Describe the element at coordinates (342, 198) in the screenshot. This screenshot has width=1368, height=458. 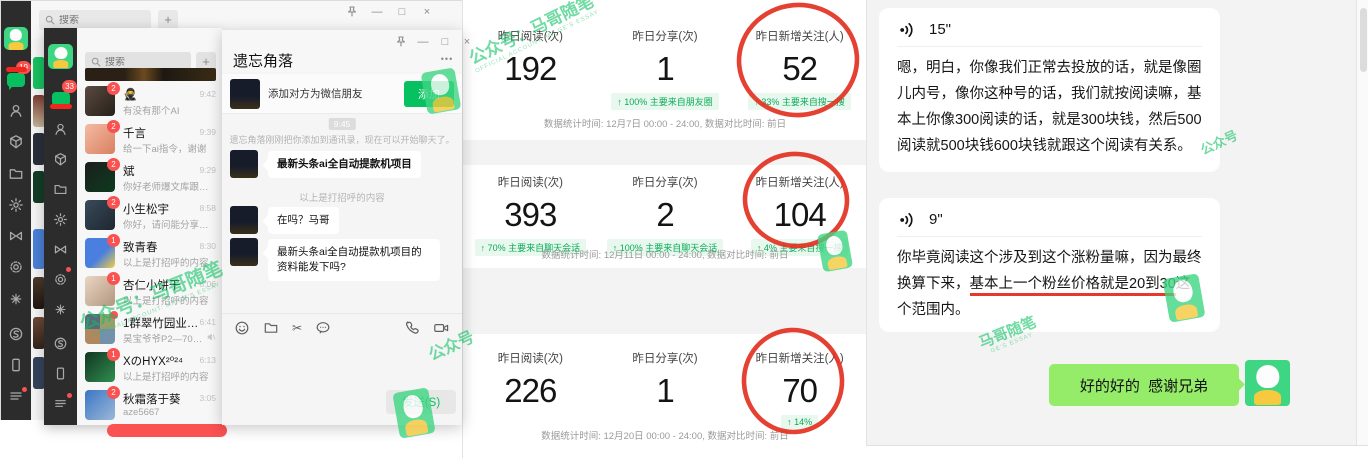
I see `greeting-divider: 以上是打招呼的内容` at that location.